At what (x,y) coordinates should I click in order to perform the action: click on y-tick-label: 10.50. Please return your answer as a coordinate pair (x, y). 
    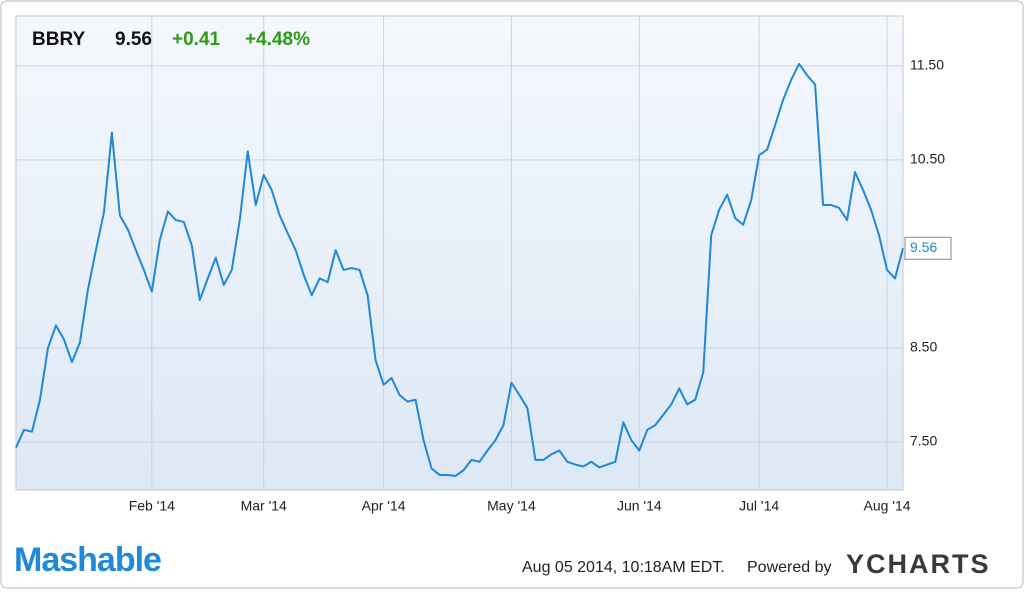
    Looking at the image, I should click on (927, 159).